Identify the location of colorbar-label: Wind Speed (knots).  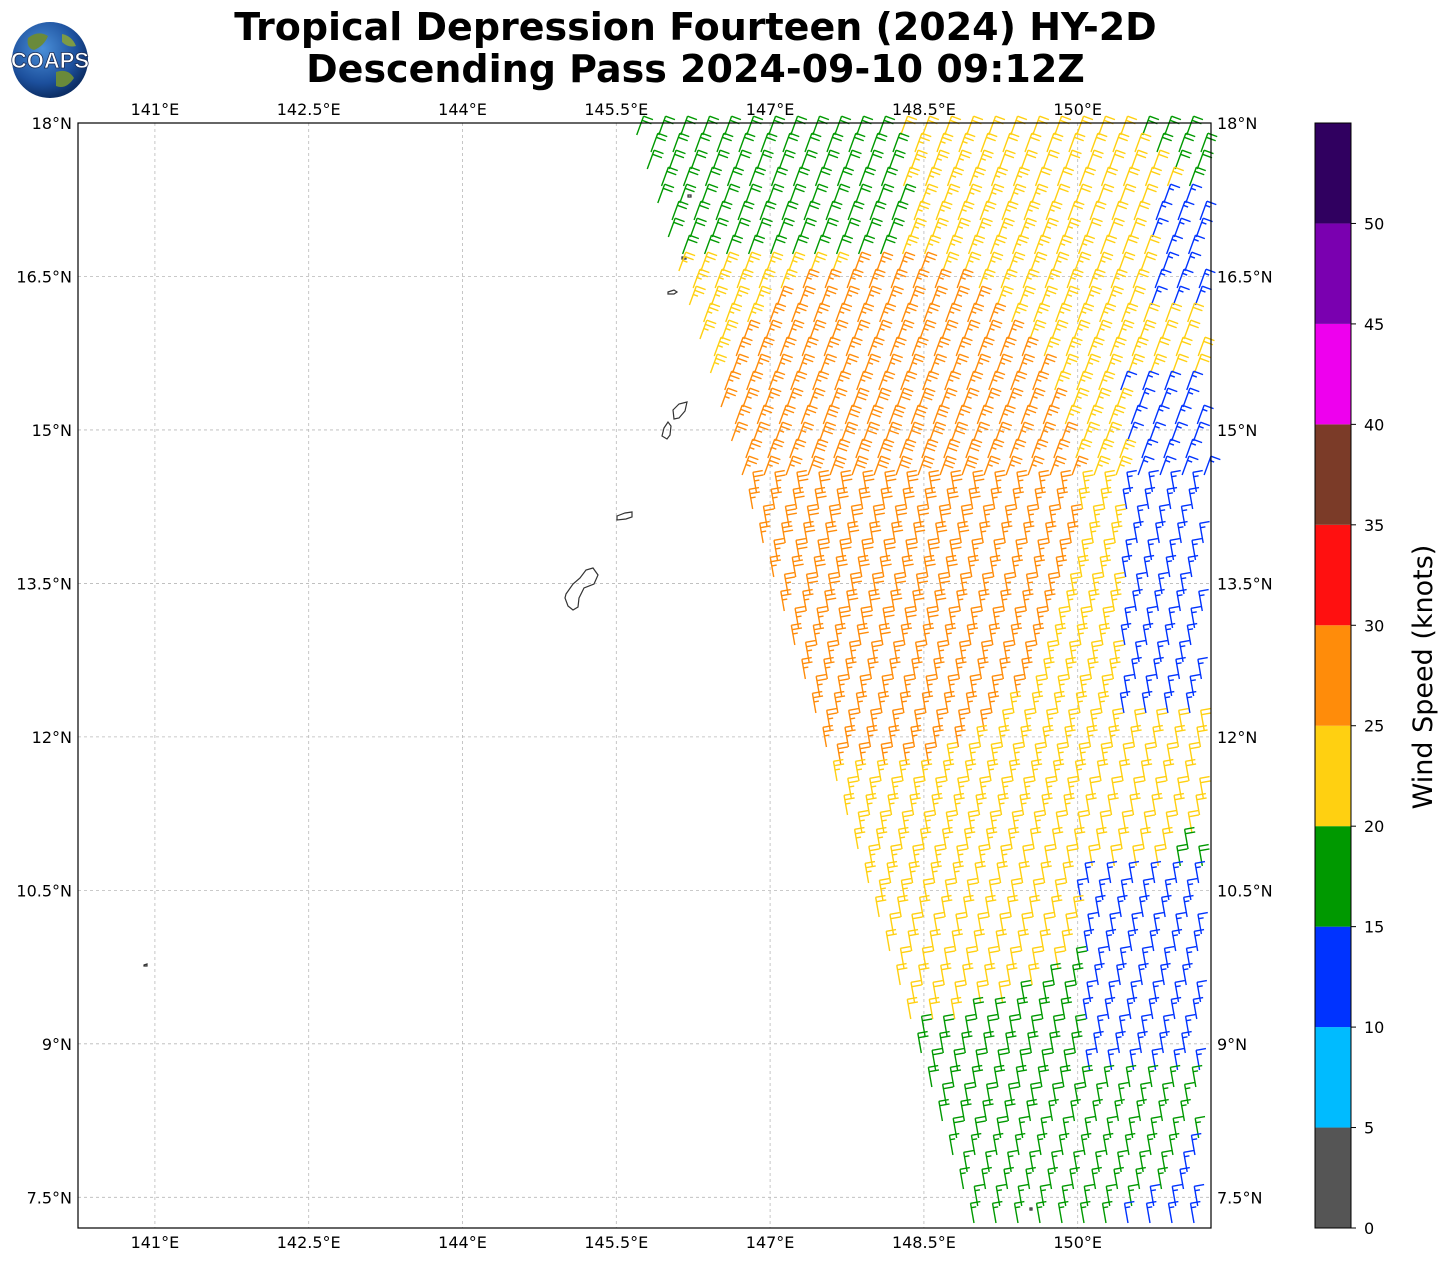
(1423, 677).